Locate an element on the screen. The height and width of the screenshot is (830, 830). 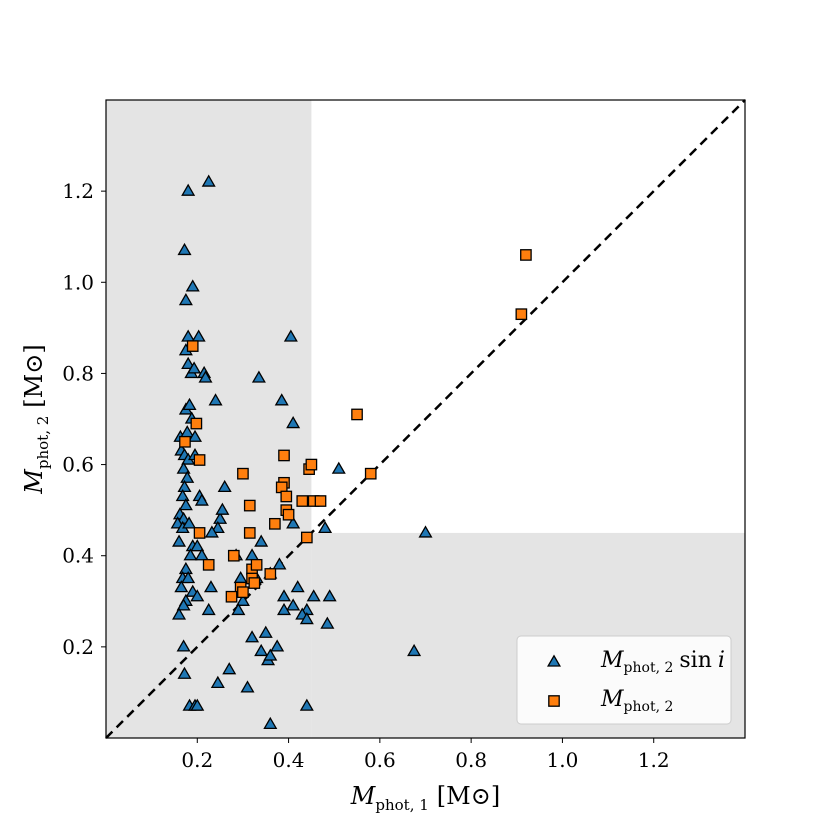
legend-label-sin-i: Mphot, 2 sin i is located at coordinates (662, 662).